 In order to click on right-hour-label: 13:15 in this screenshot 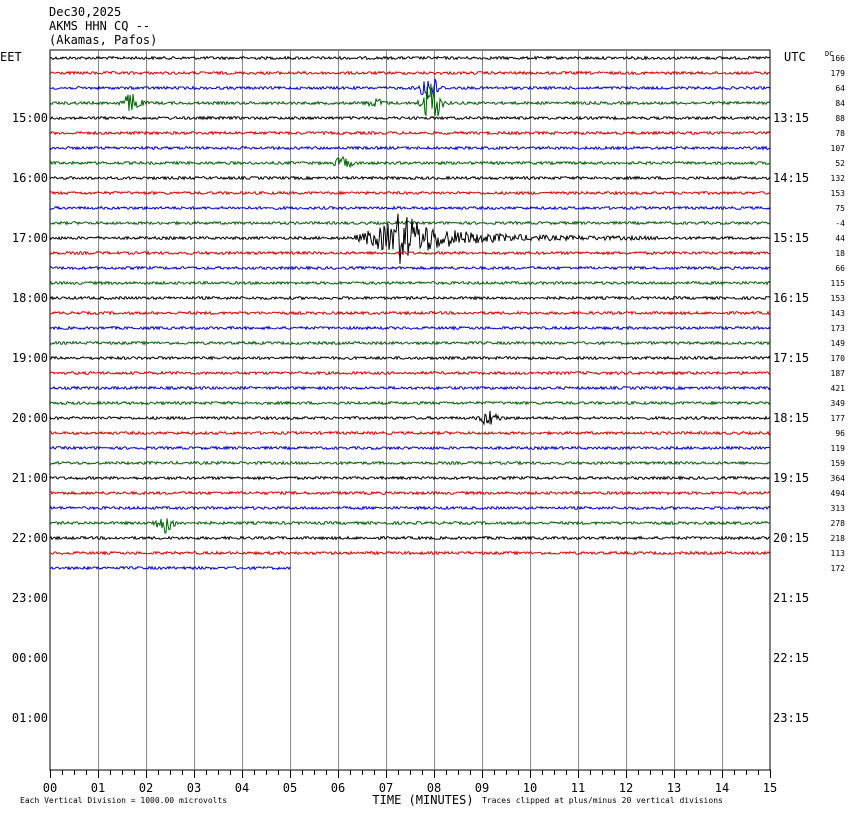, I will do `click(791, 118)`.